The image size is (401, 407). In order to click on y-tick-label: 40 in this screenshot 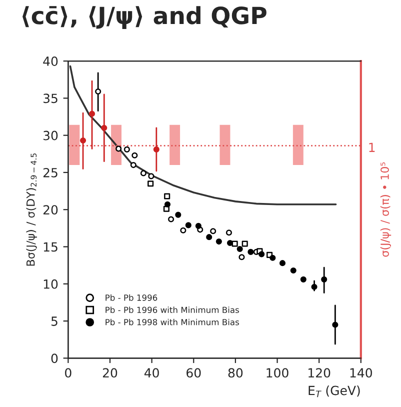, I will do `click(50, 61)`.